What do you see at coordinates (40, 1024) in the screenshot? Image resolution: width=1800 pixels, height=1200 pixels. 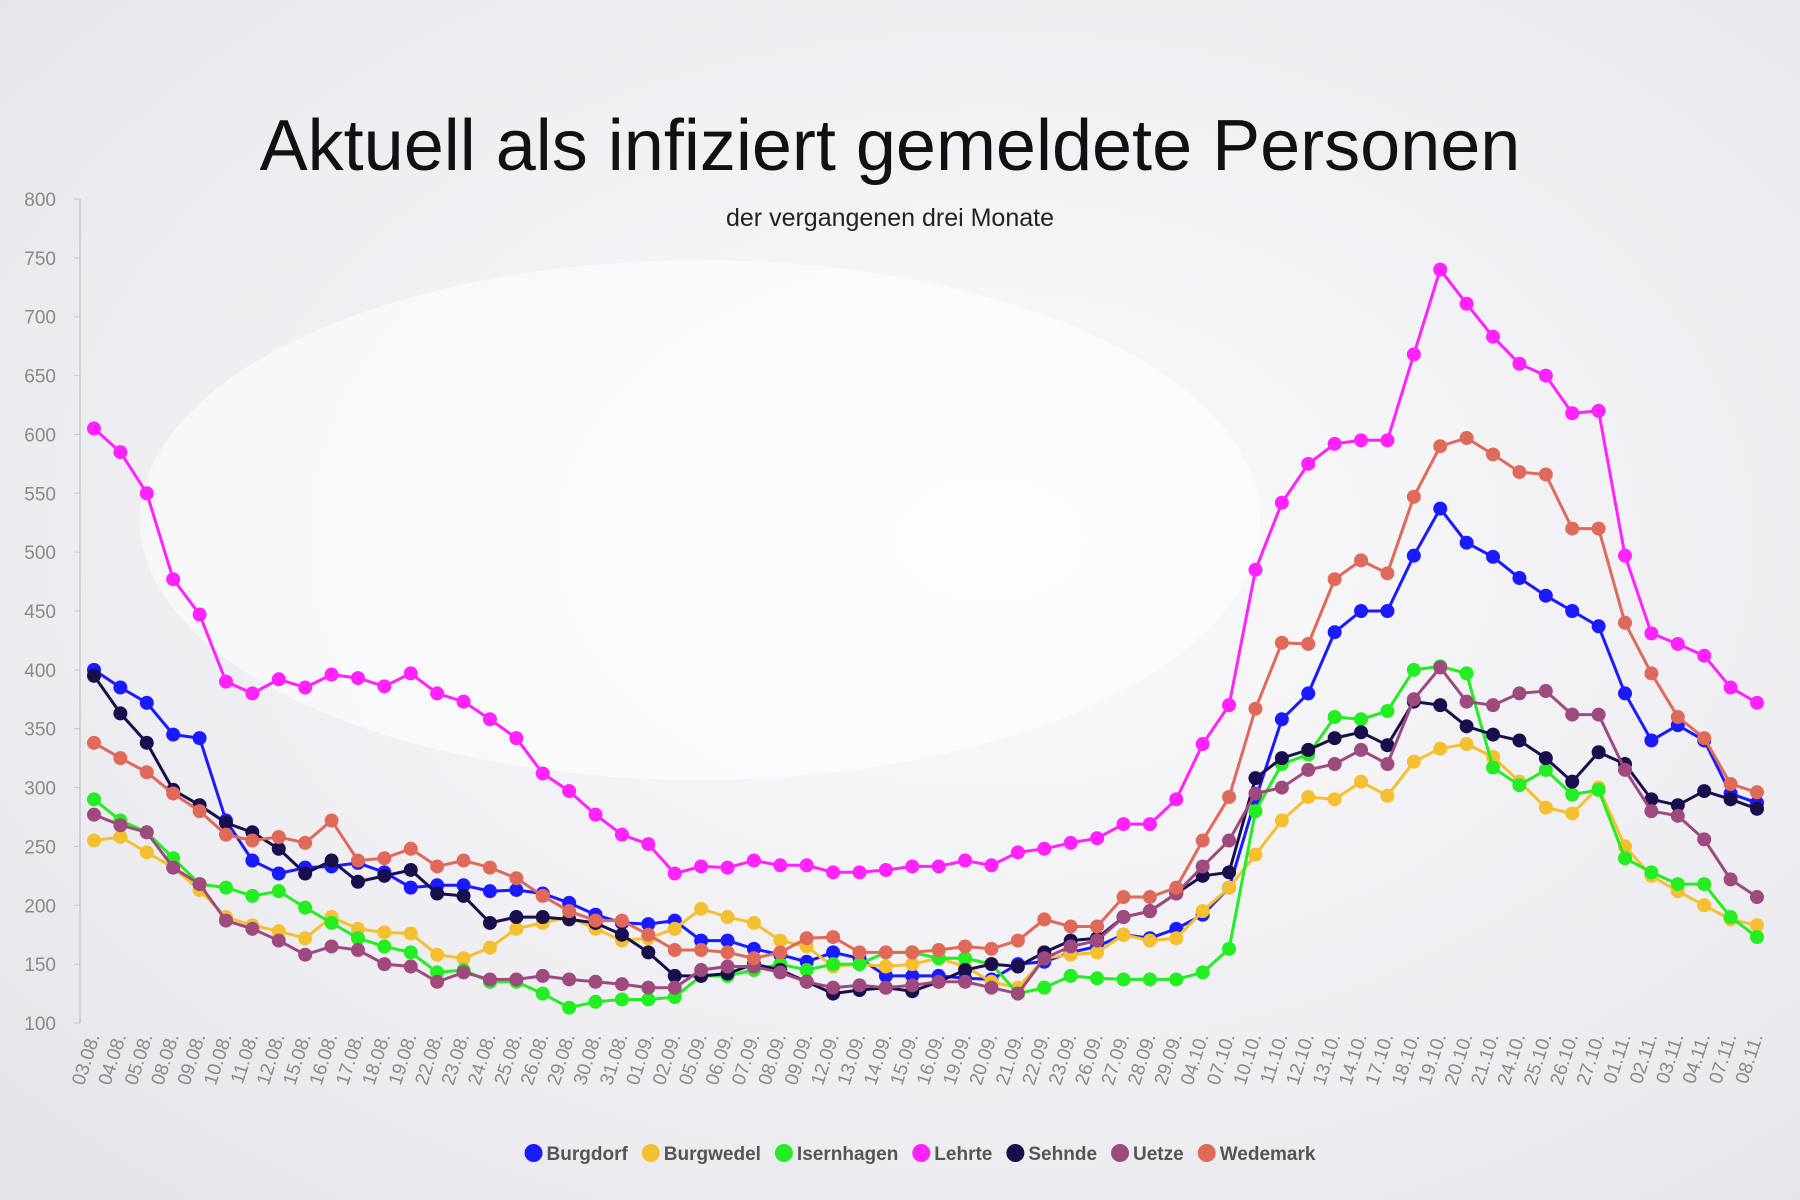 I see `y-tick-label: 100` at bounding box center [40, 1024].